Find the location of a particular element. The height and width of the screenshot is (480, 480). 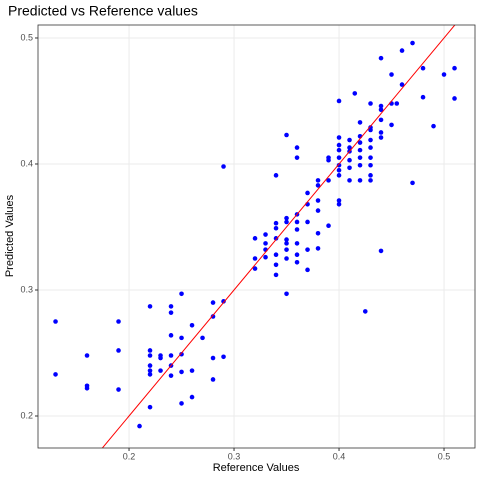

x-tick-label: 0.3 is located at coordinates (234, 456).